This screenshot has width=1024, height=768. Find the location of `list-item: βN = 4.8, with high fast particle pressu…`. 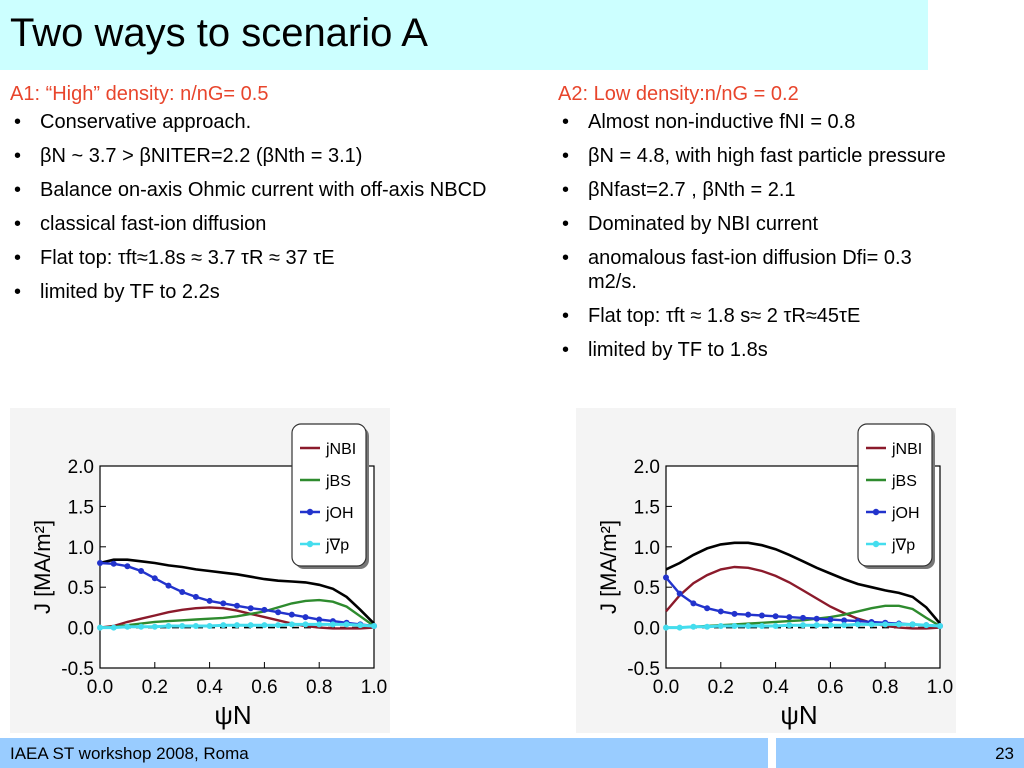

list-item: βN = 4.8, with high fast particle pressu… is located at coordinates (758, 156).